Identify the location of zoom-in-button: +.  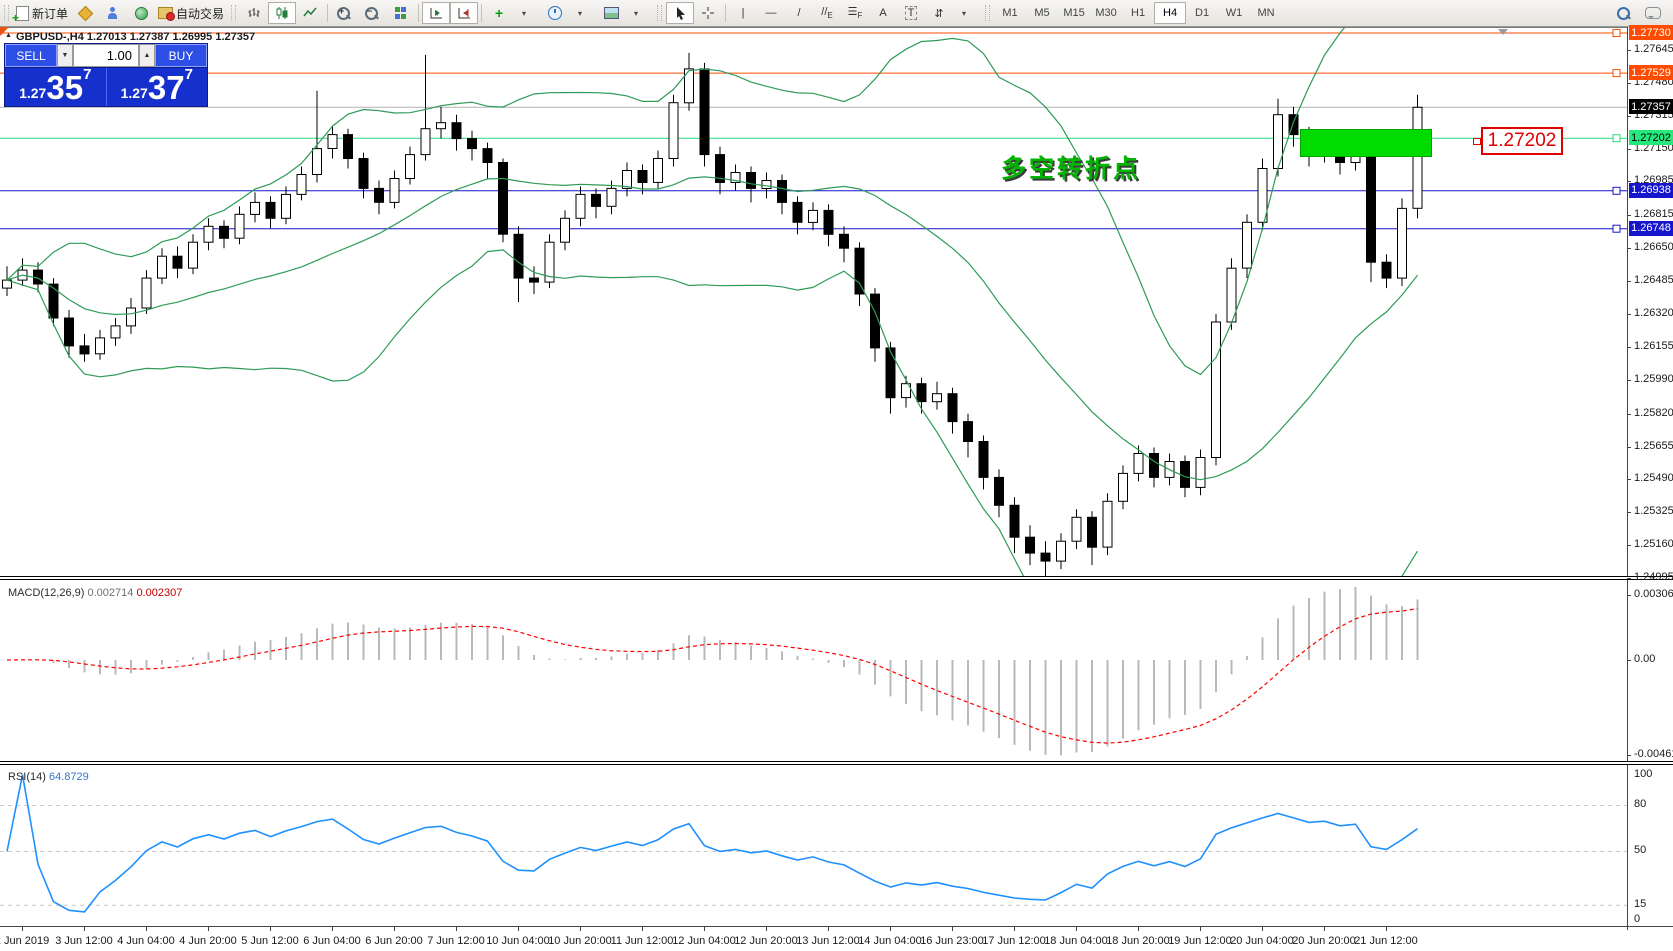
(345, 13).